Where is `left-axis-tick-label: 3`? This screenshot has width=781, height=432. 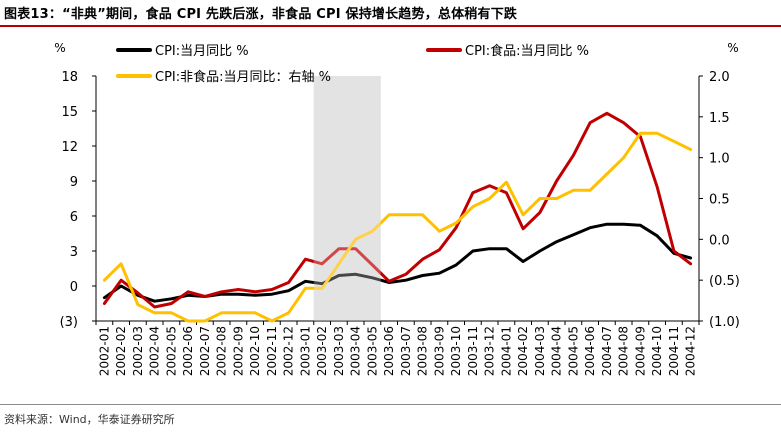 left-axis-tick-label: 3 is located at coordinates (74, 252).